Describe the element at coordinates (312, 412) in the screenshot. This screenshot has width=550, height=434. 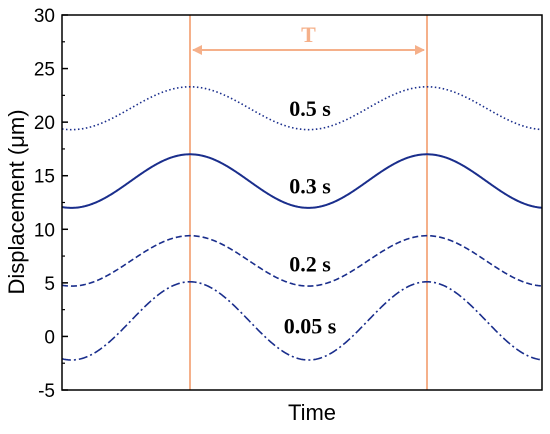
I see `x-axis-label: Time` at that location.